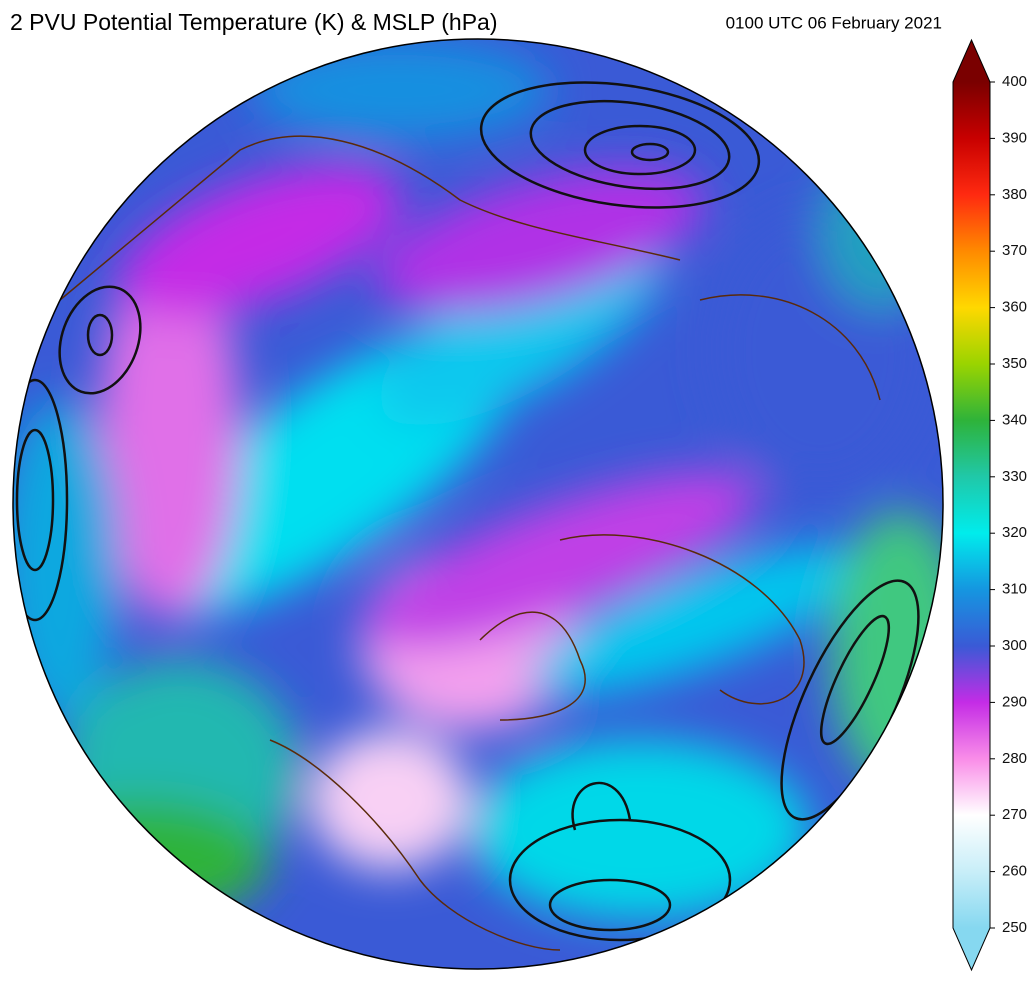 This screenshot has height=982, width=1031. What do you see at coordinates (1014, 419) in the screenshot?
I see `colorbar-tick-label: 340` at bounding box center [1014, 419].